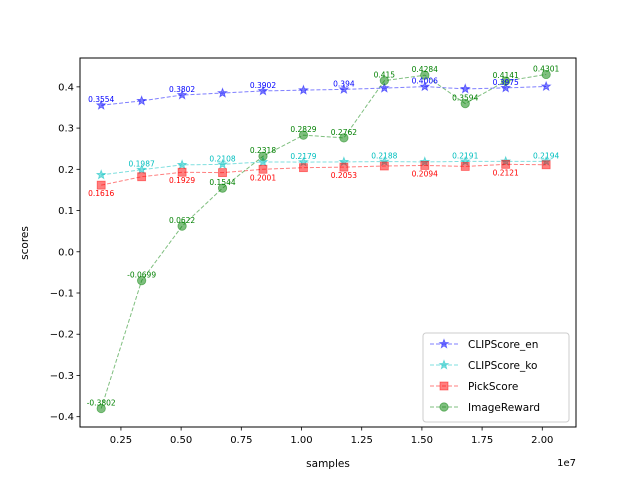 The image size is (640, 480). I want to click on data-label: 0.3902, so click(263, 85).